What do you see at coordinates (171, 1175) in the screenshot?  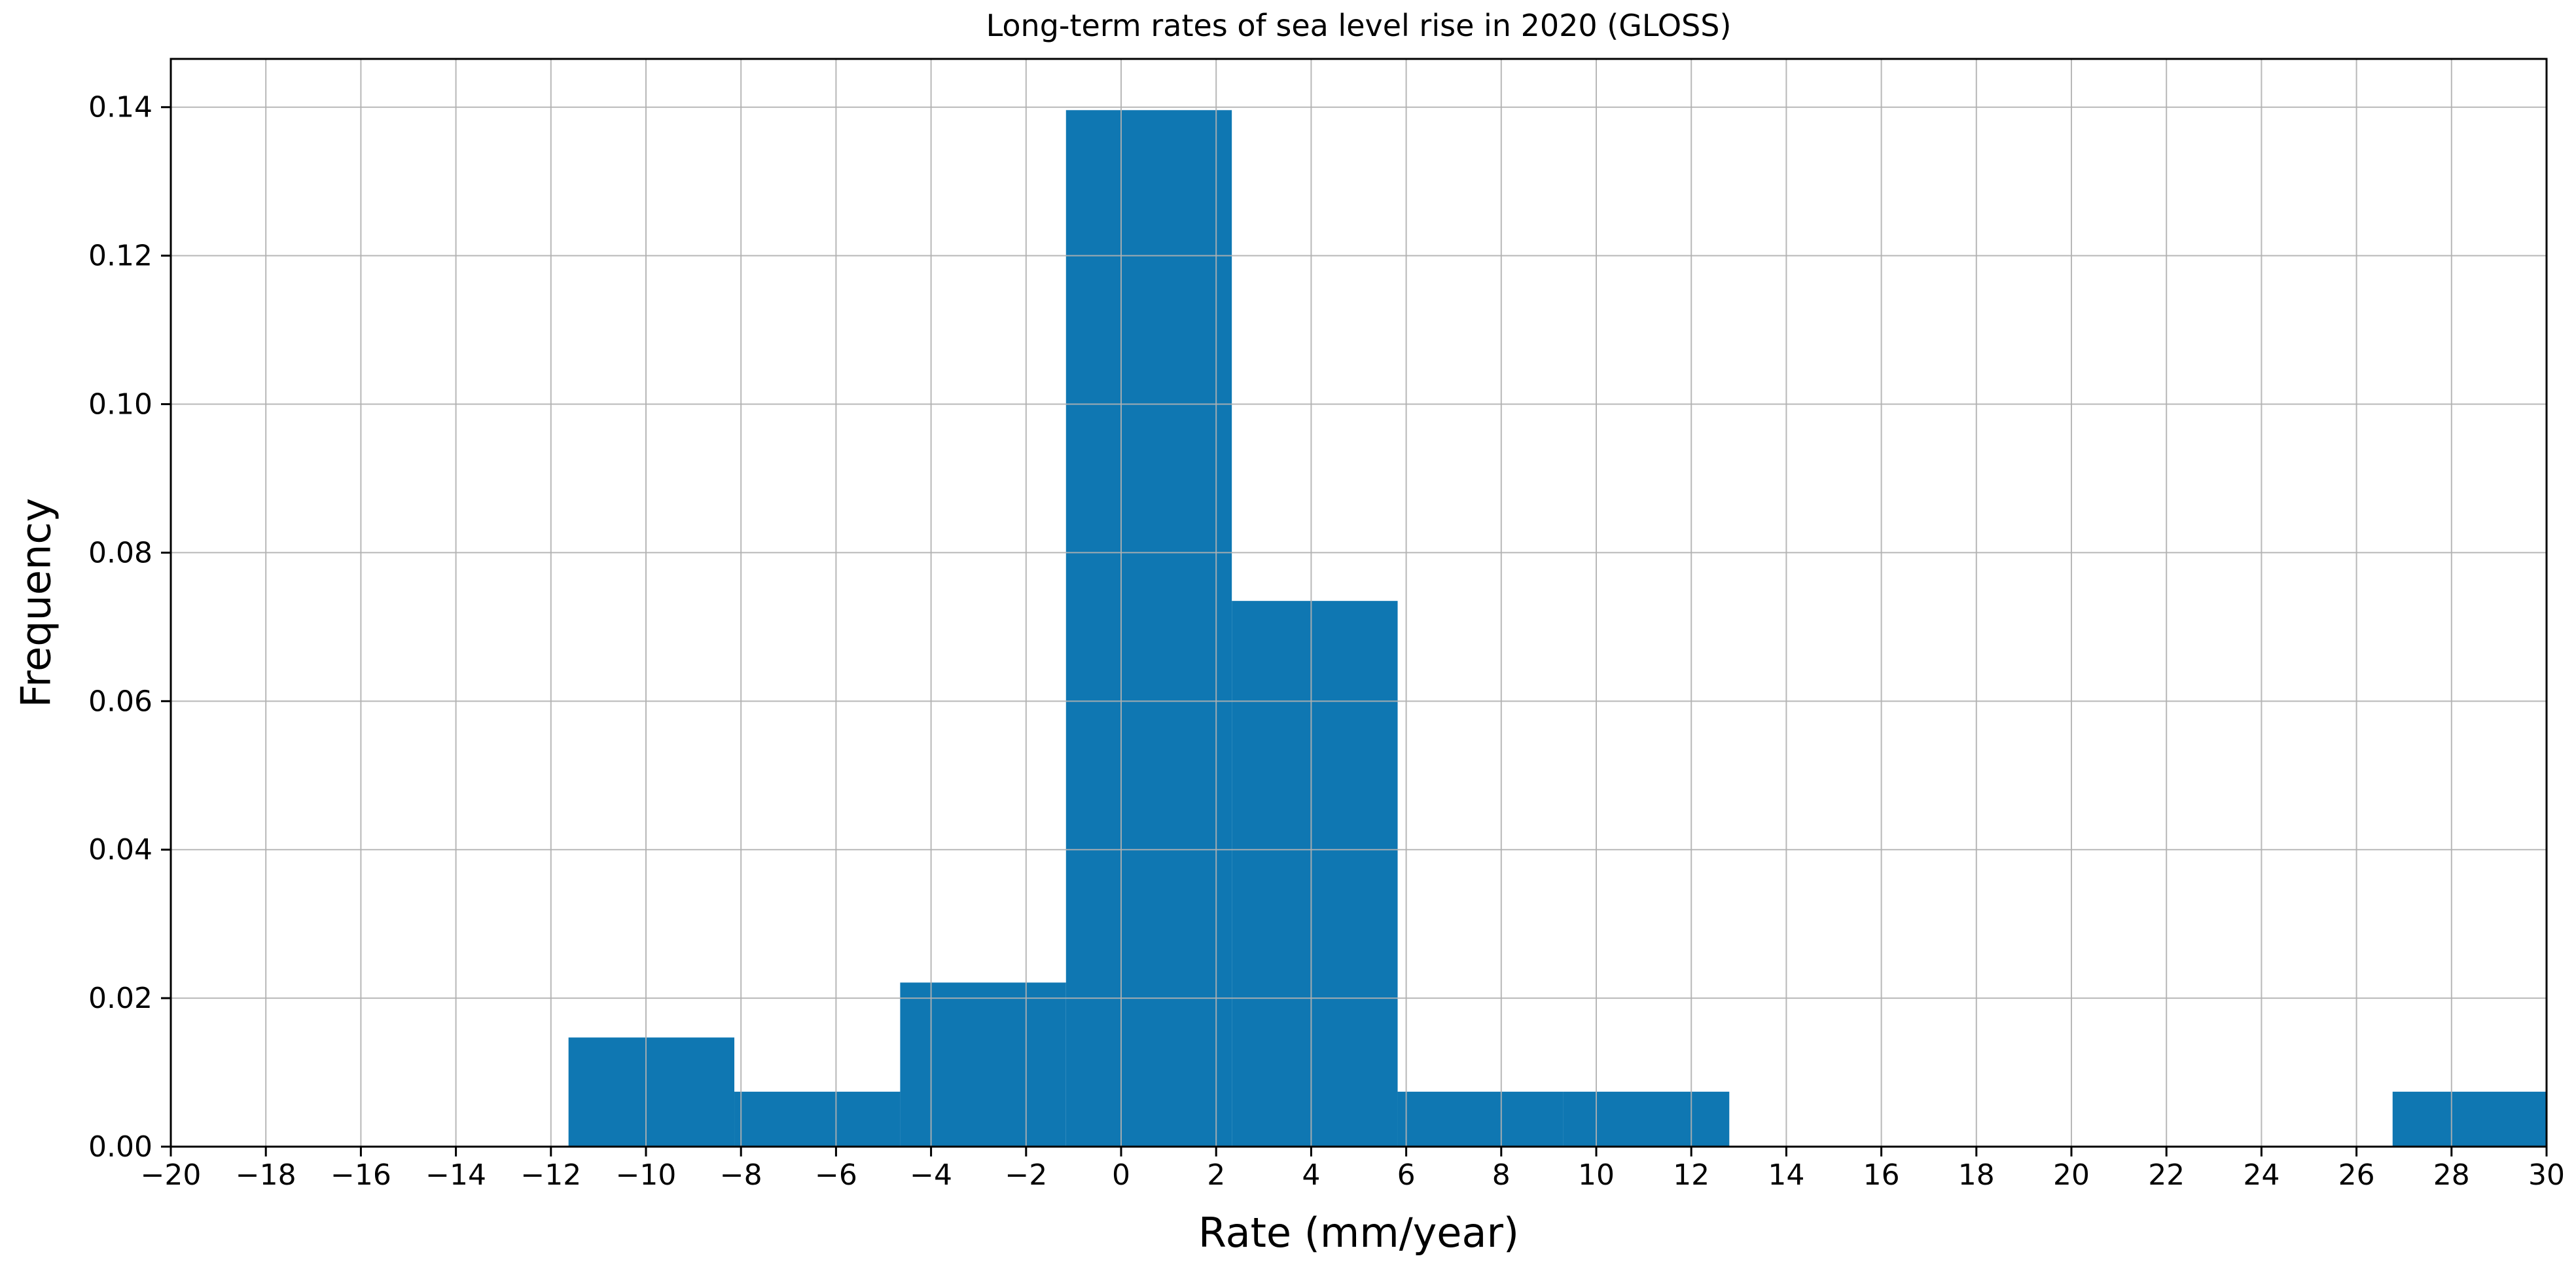 I see `x-tick-label: −20` at bounding box center [171, 1175].